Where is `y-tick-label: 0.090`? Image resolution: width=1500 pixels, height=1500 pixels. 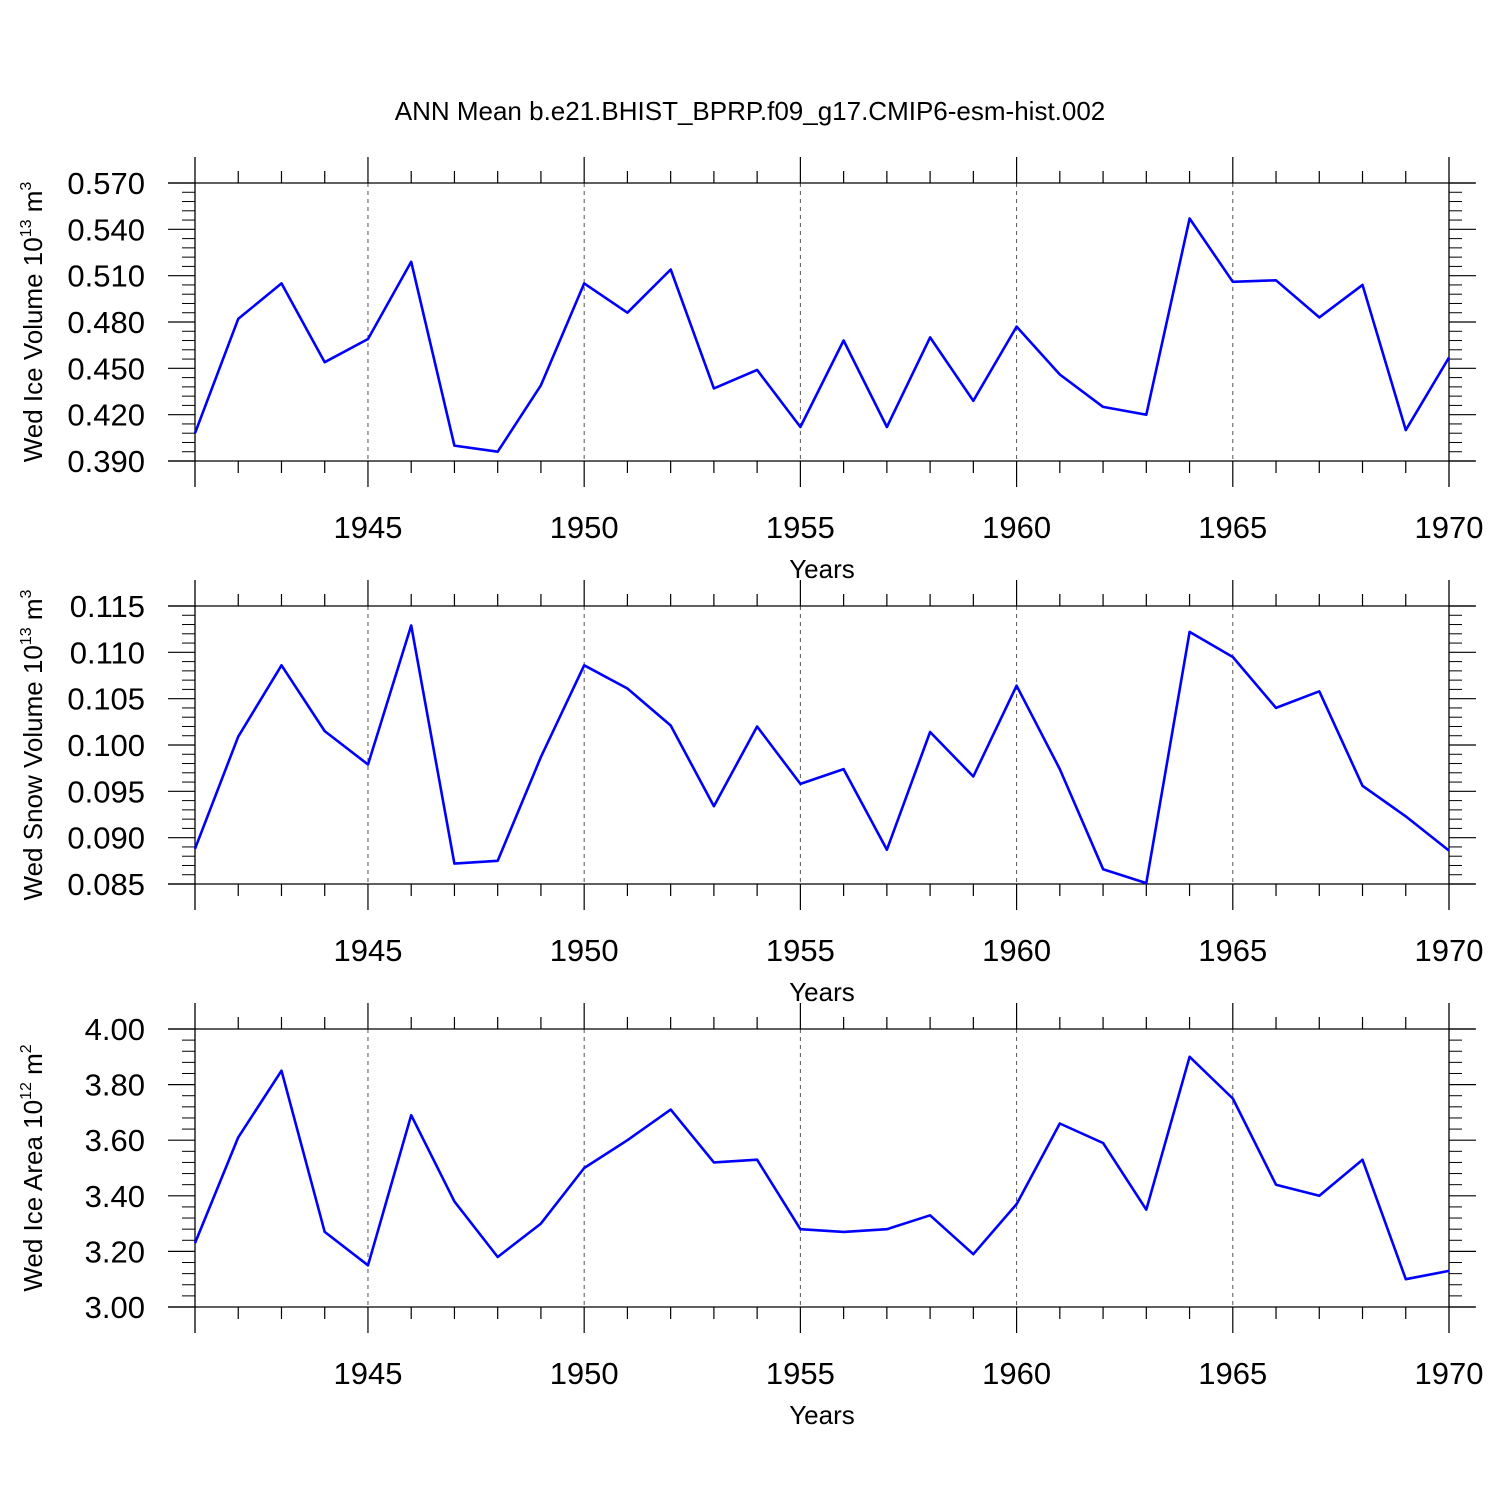 y-tick-label: 0.090 is located at coordinates (106, 838).